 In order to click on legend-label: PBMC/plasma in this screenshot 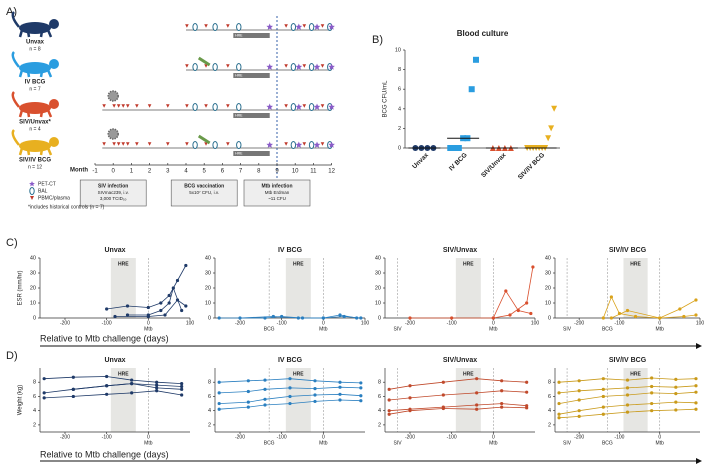, I will do `click(54, 198)`.